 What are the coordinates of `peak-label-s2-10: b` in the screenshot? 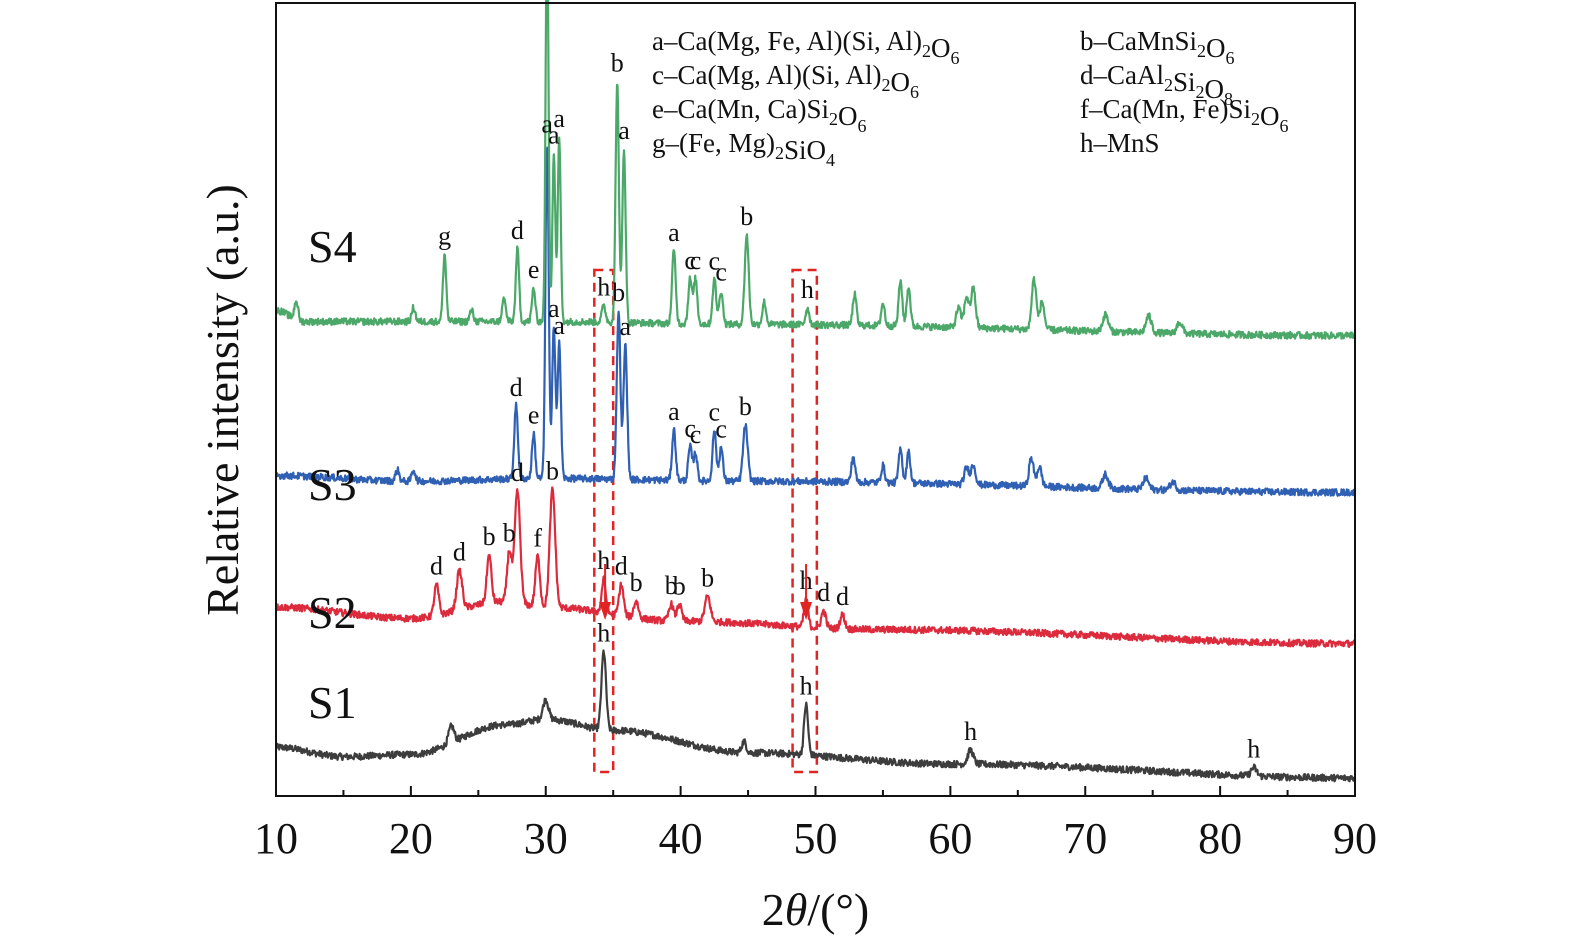 It's located at (671, 585).